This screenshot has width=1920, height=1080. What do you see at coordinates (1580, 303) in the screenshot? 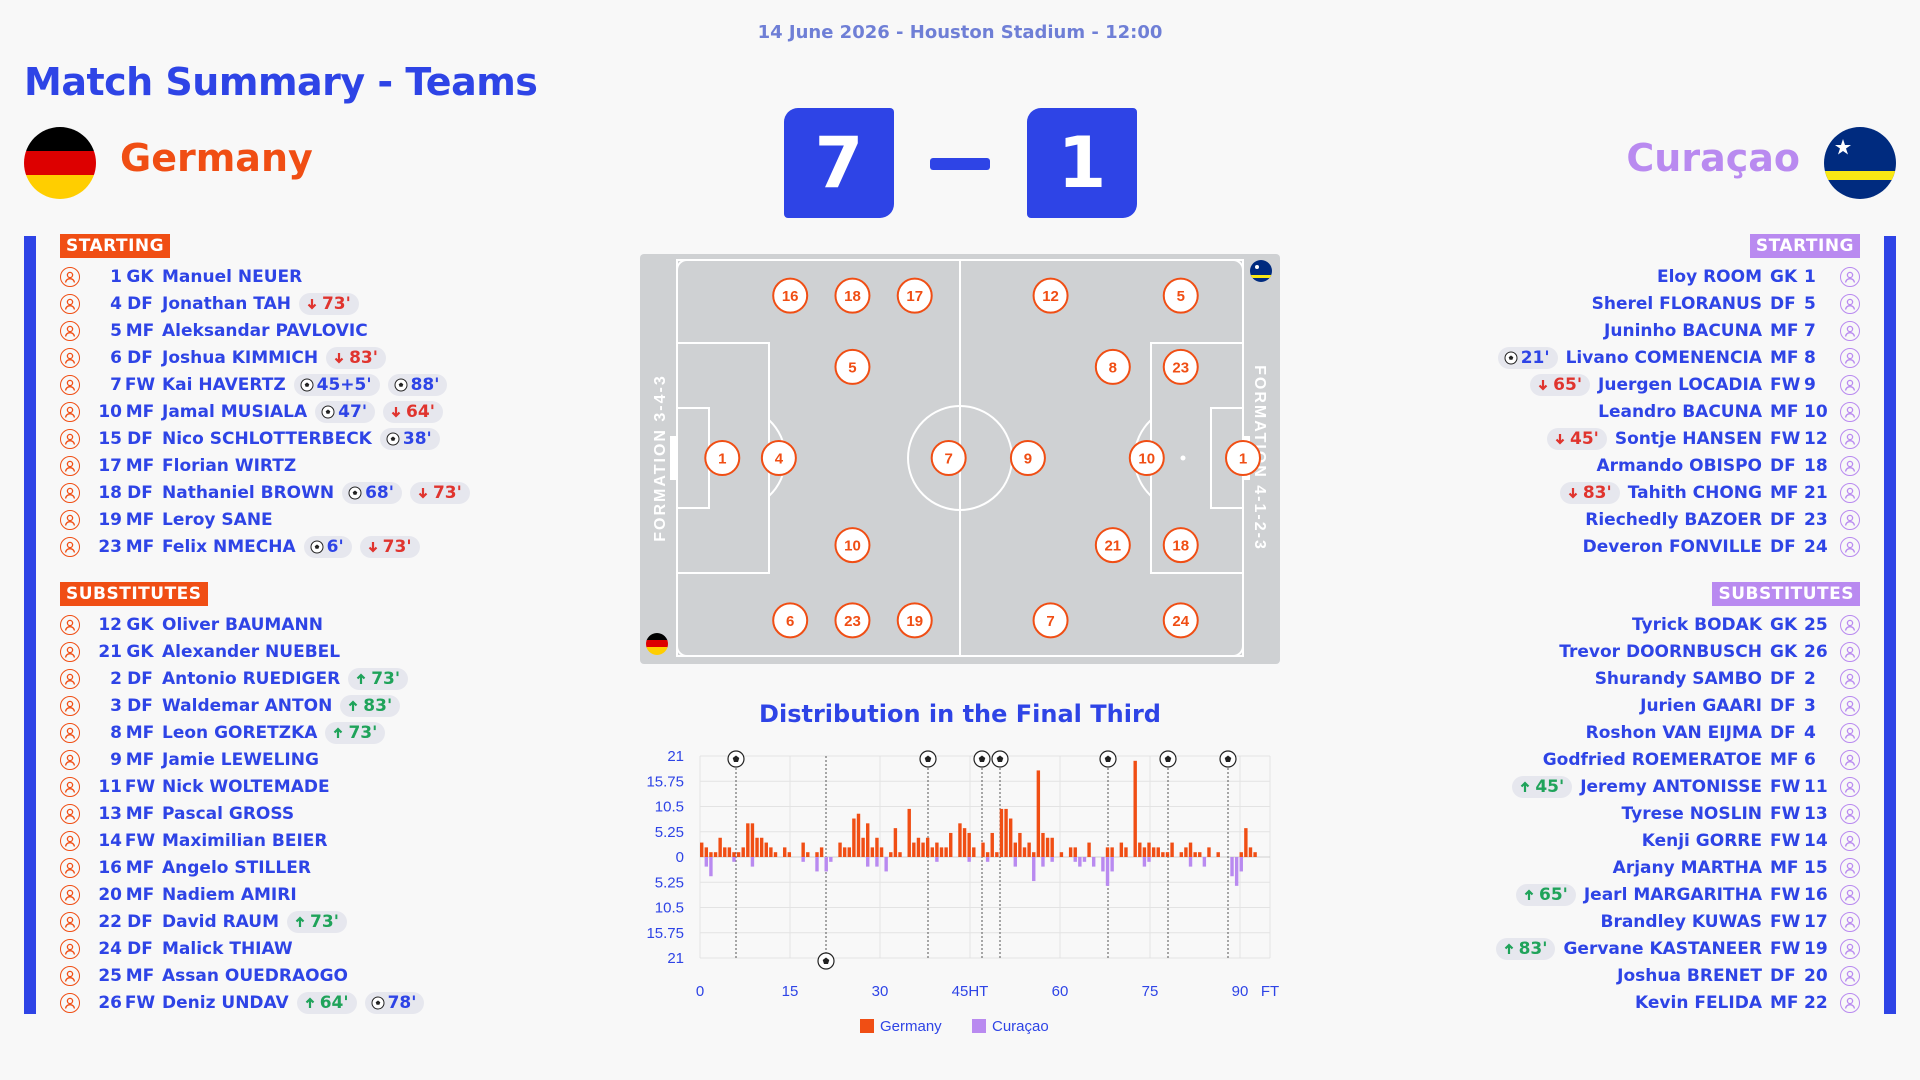
I see `player-row: Sherel FLORANUS DF 5` at bounding box center [1580, 303].